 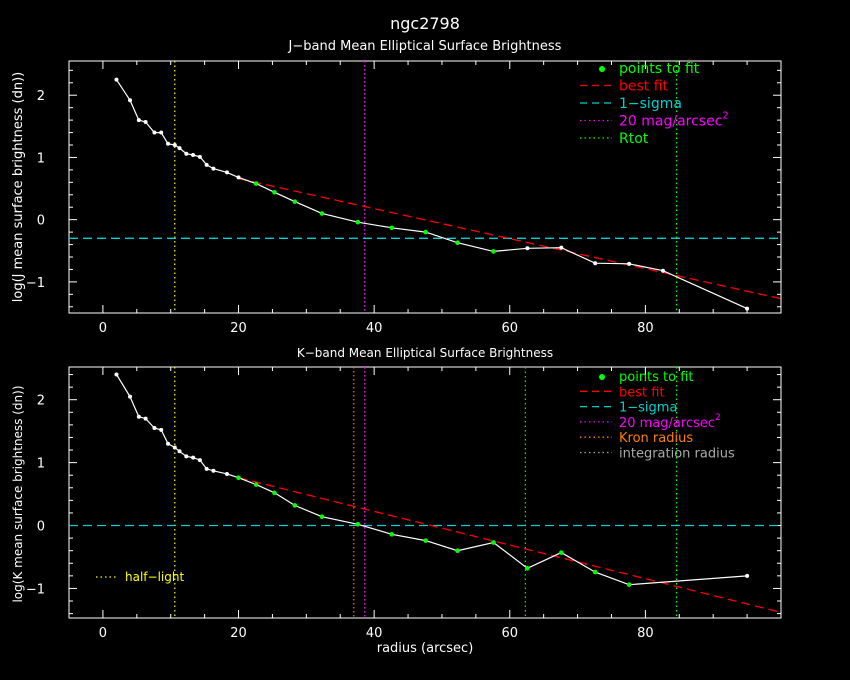 I want to click on k-band-ytick-label: −1, so click(x=35, y=589).